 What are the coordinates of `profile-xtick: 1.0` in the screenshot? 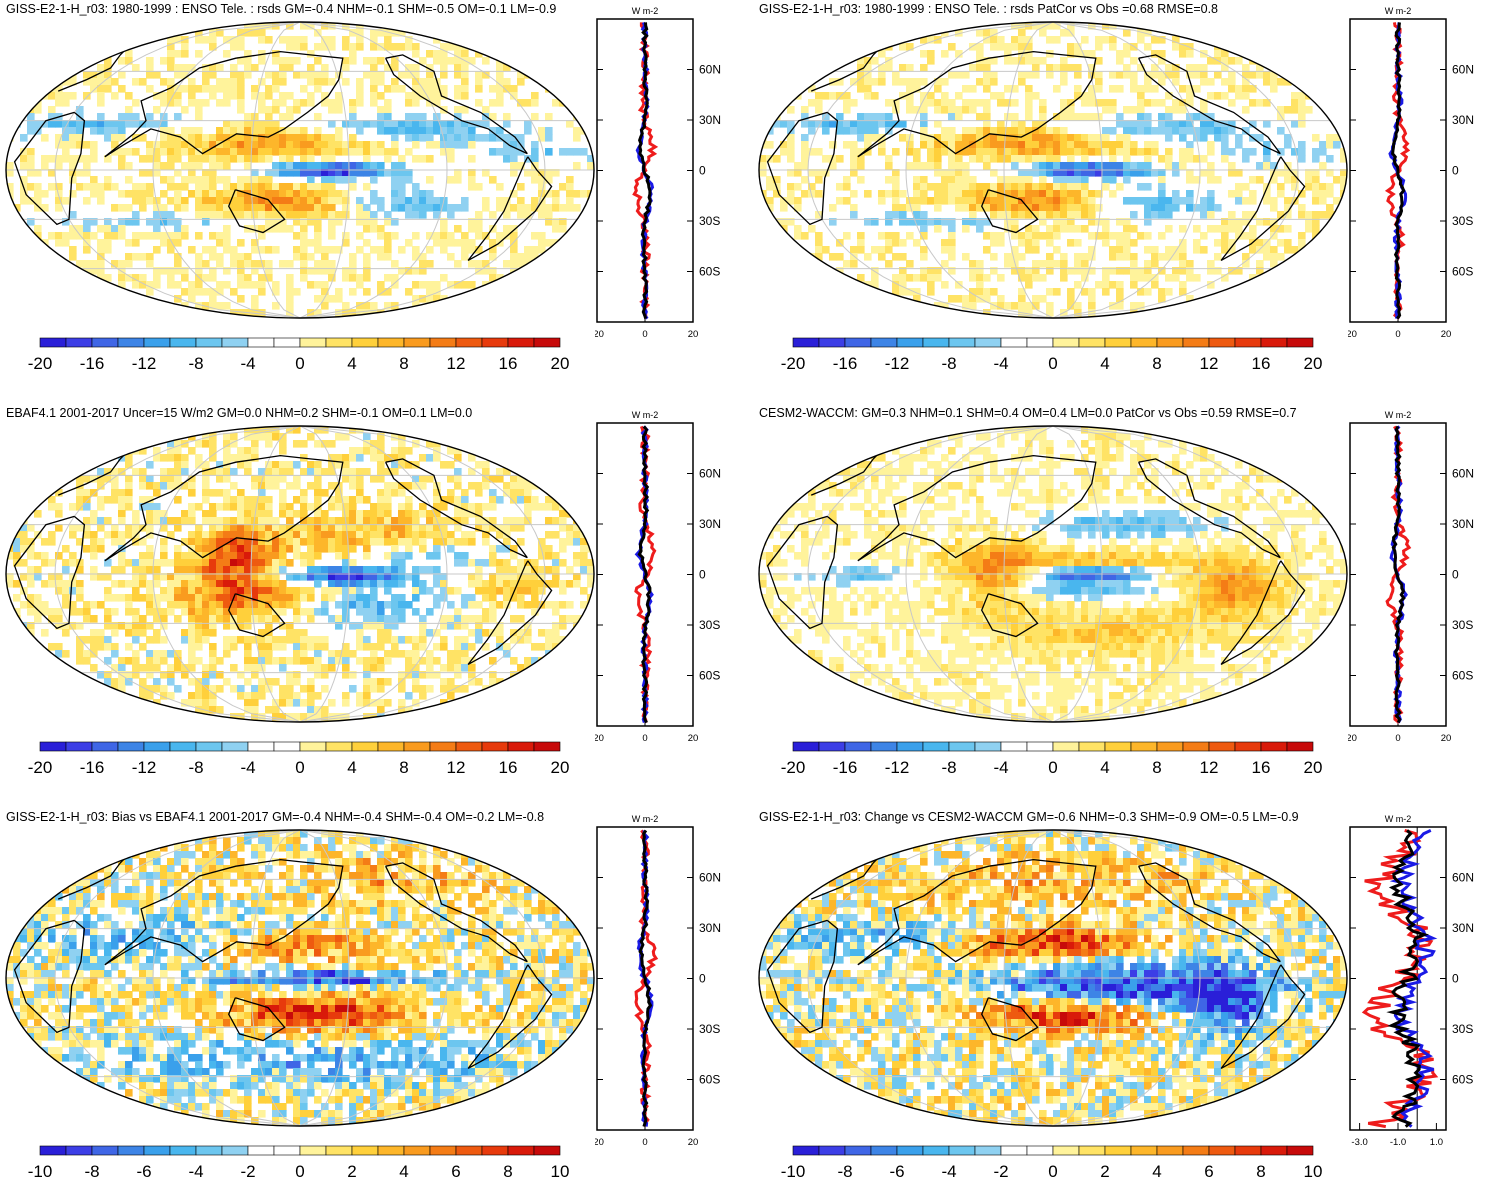 It's located at (1436, 1142).